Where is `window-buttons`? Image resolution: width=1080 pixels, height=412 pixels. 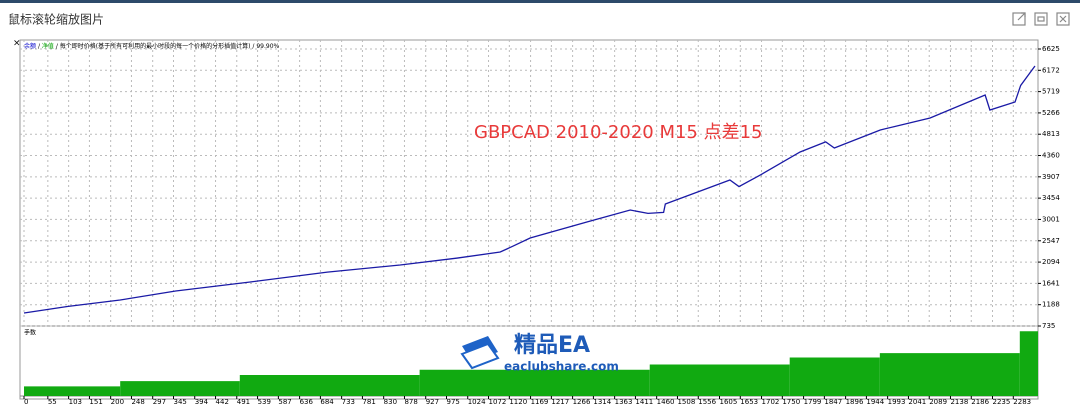
window-buttons is located at coordinates (1041, 19).